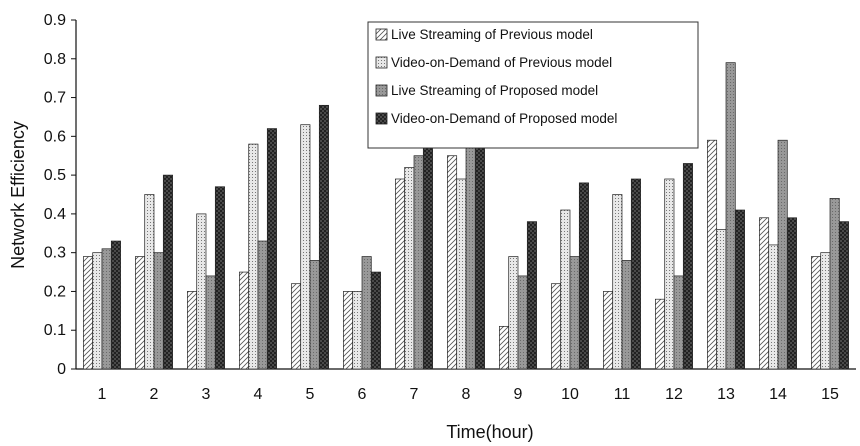  I want to click on x-tick-label: 15, so click(830, 394).